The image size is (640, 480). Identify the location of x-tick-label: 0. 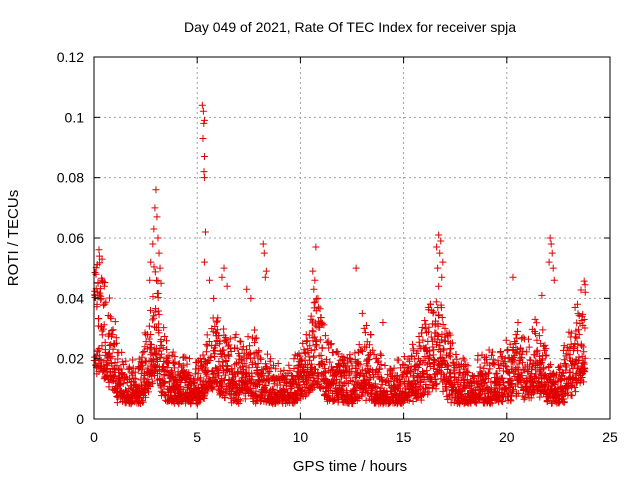
(94, 437).